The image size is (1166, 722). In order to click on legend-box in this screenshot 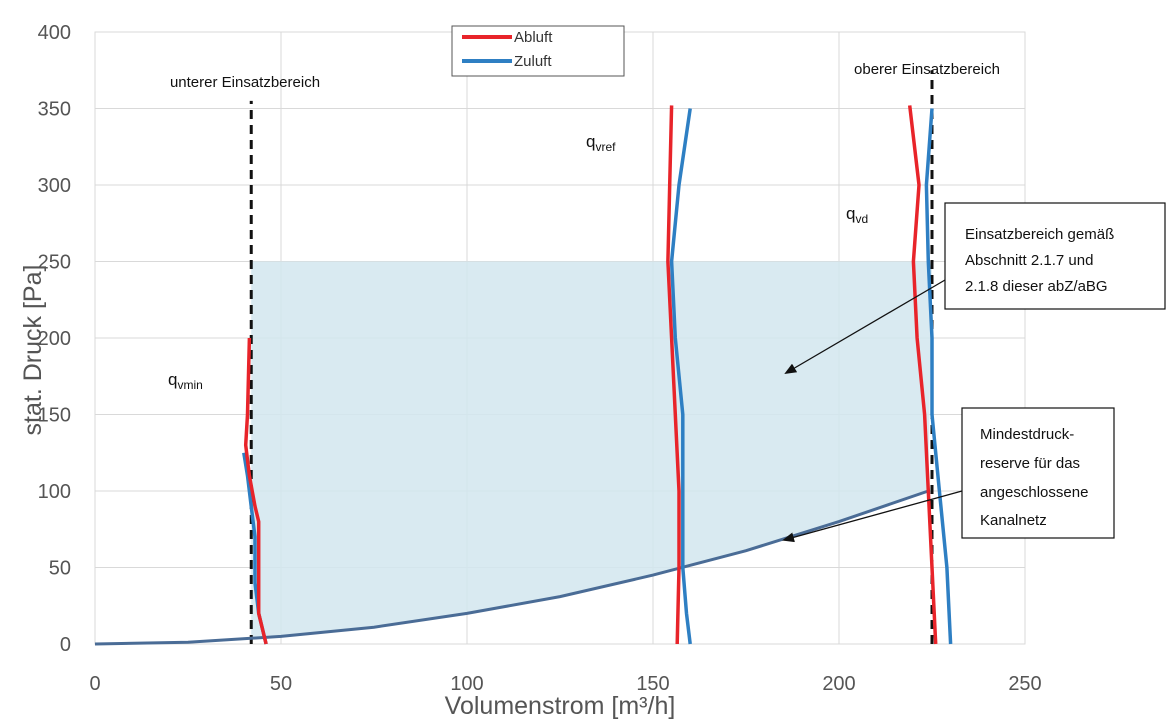, I will do `click(538, 51)`.